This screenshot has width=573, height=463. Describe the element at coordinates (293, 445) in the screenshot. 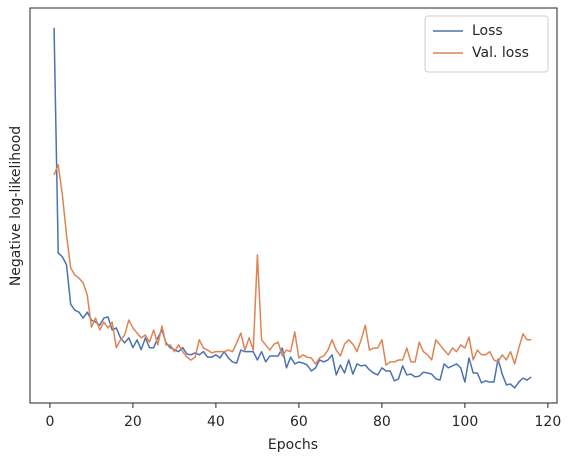

I see `x-axis-label: Epochs` at that location.